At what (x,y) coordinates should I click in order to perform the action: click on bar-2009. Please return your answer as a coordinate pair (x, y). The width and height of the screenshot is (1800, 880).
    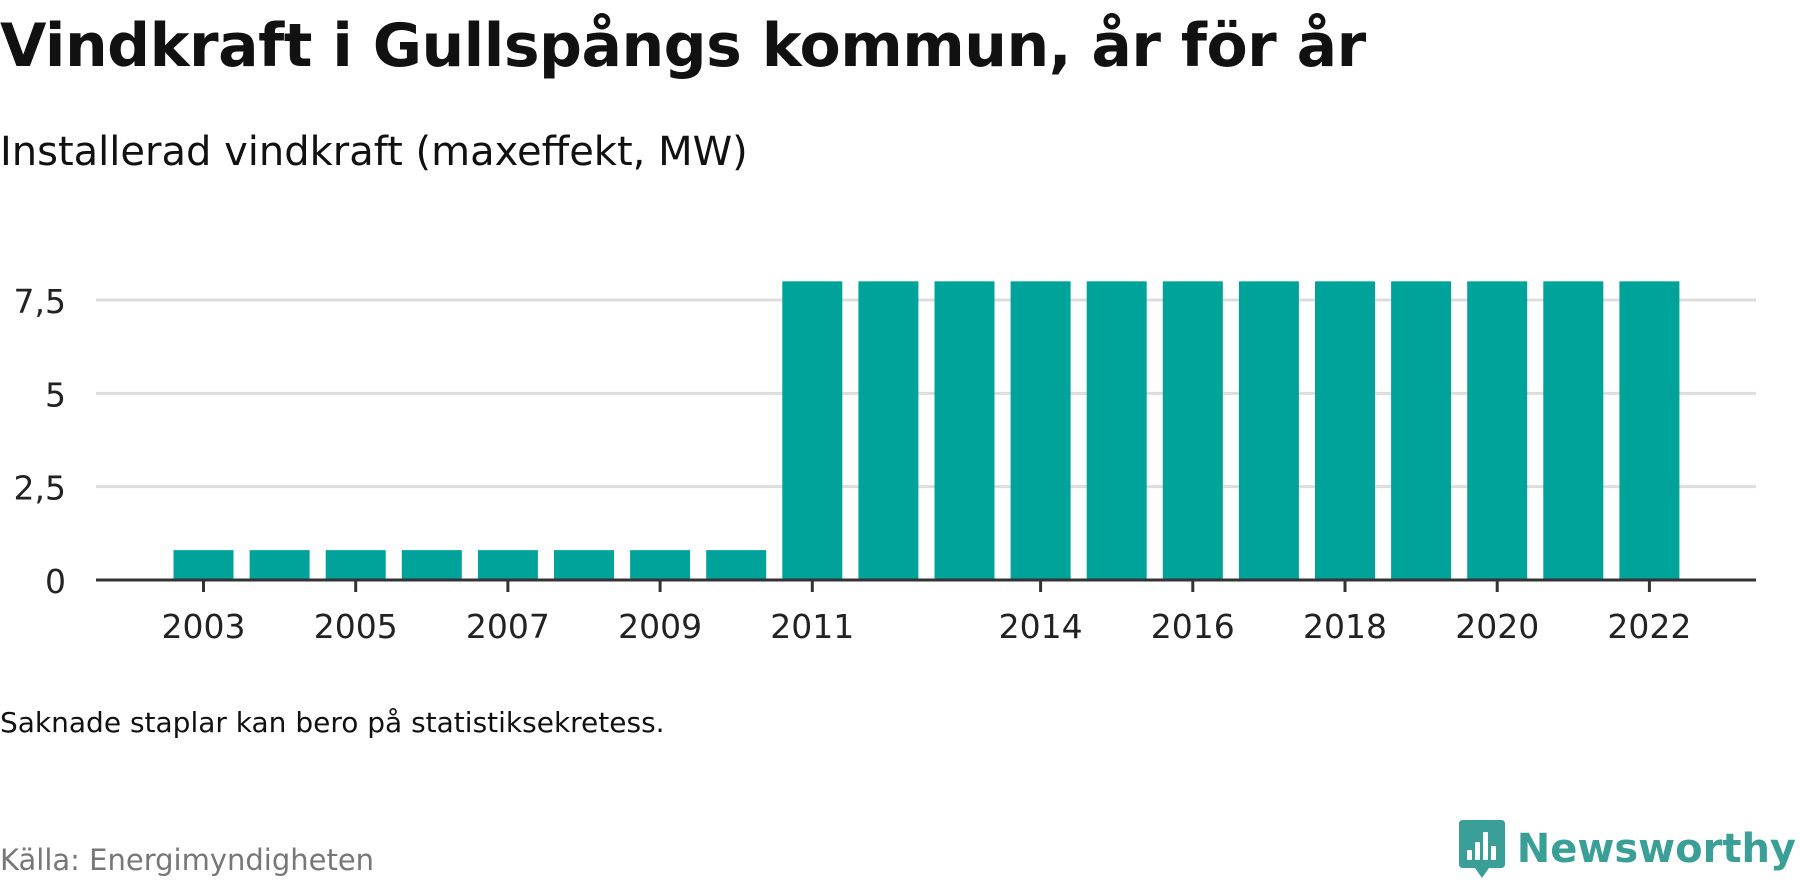
    Looking at the image, I should click on (660, 565).